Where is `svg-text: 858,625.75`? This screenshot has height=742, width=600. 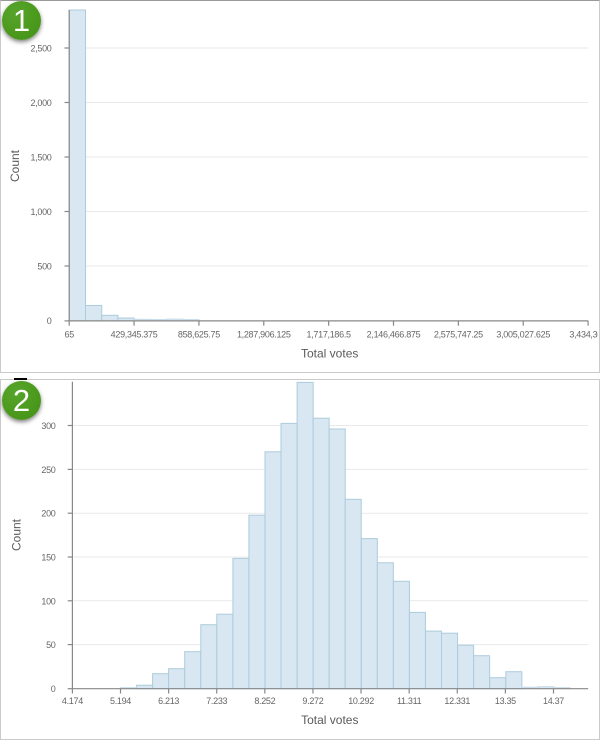 svg-text: 858,625.75 is located at coordinates (199, 335).